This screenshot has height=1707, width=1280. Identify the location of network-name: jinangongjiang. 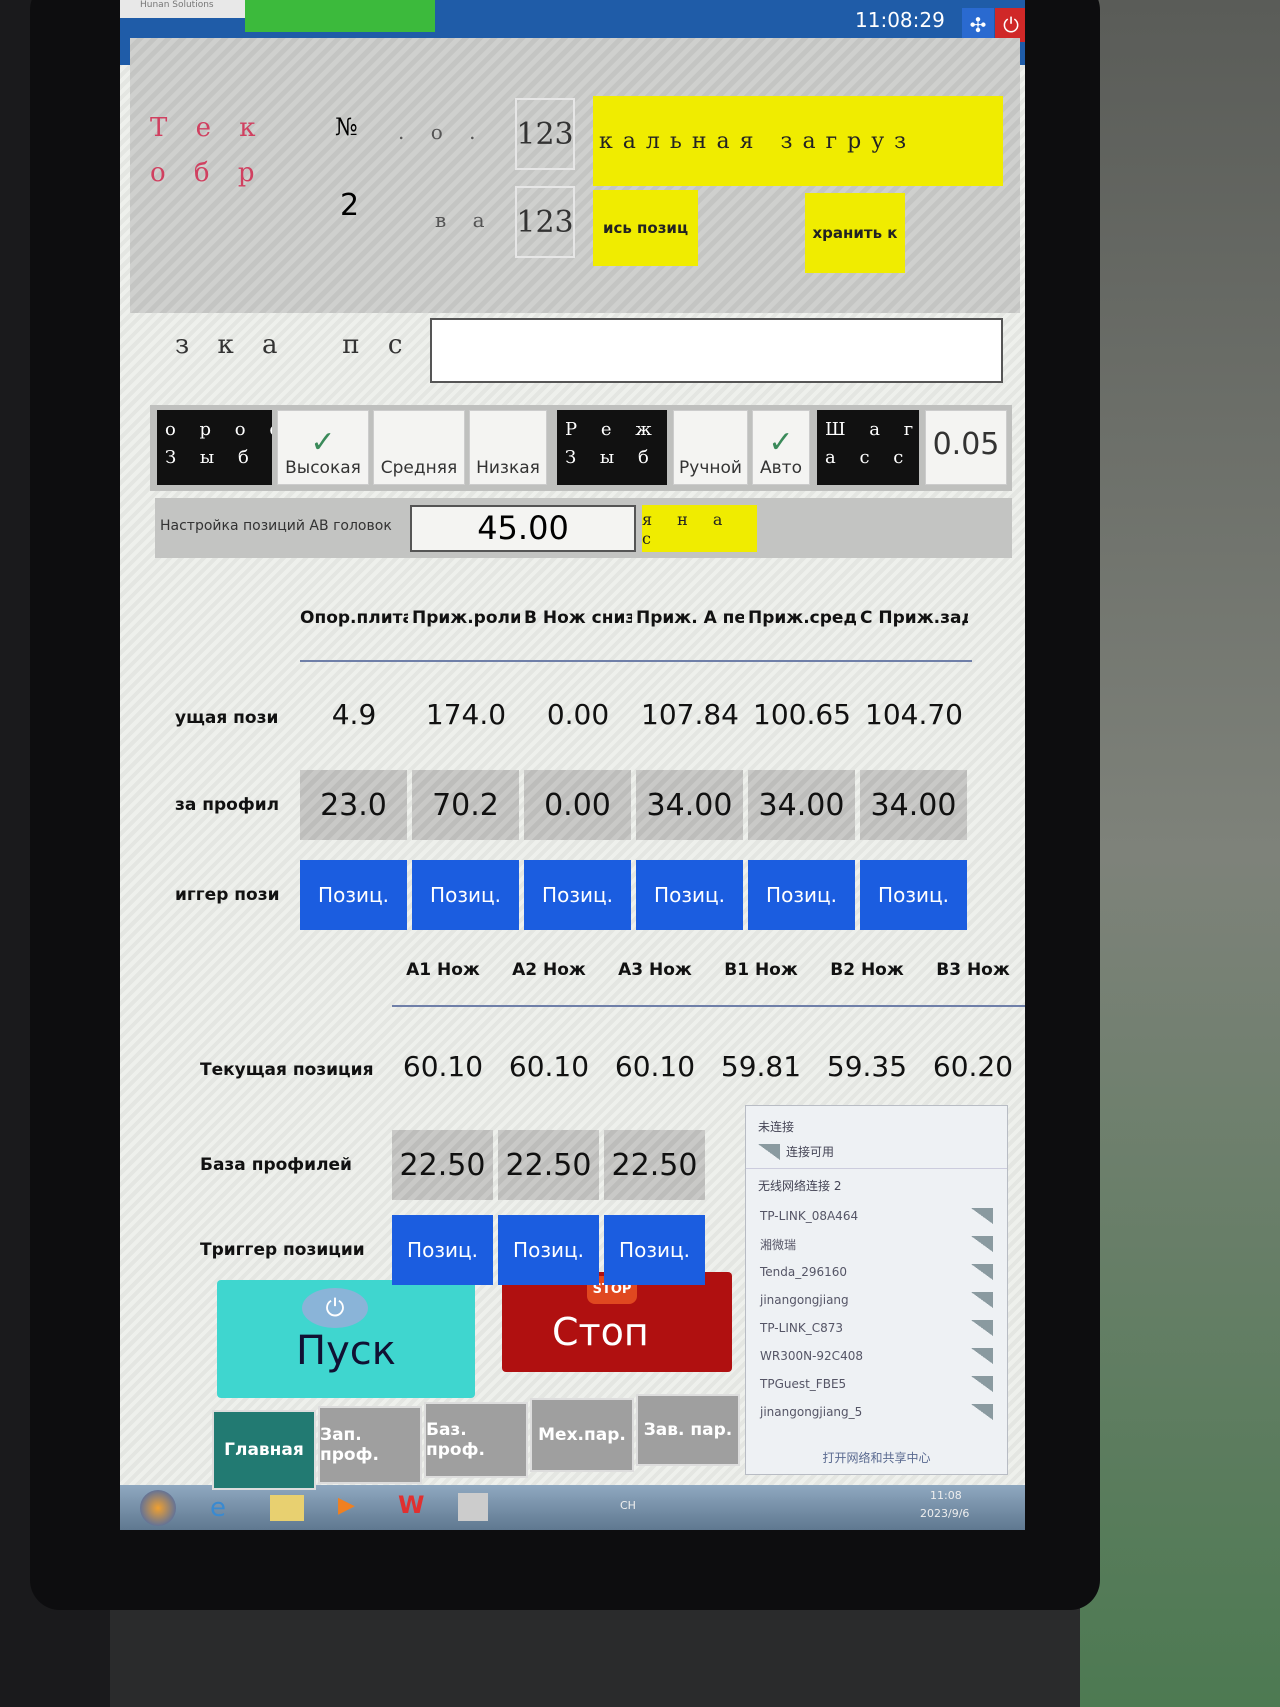
(804, 1300).